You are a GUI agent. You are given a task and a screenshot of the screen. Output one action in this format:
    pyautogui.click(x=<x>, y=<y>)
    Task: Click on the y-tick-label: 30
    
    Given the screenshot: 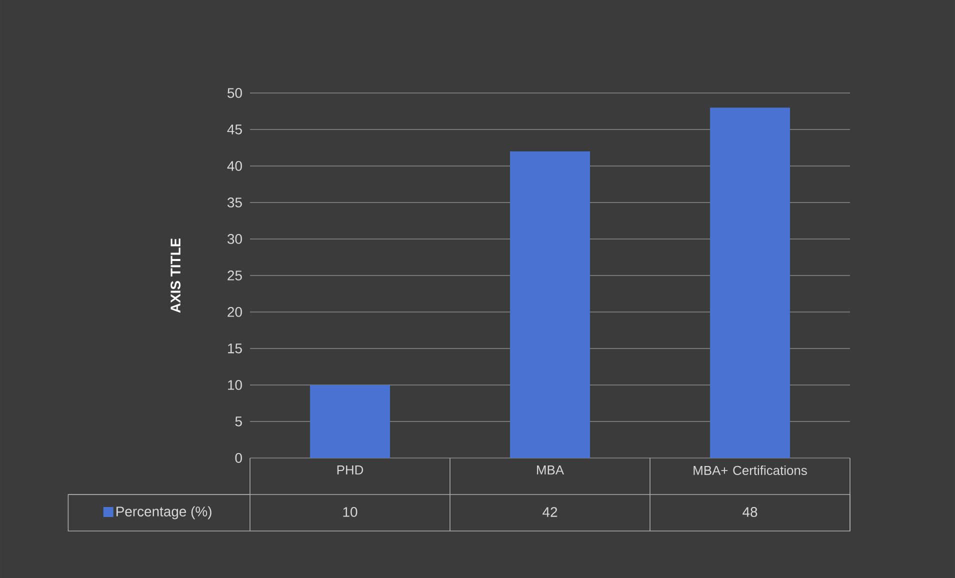 What is the action you would take?
    pyautogui.click(x=235, y=239)
    